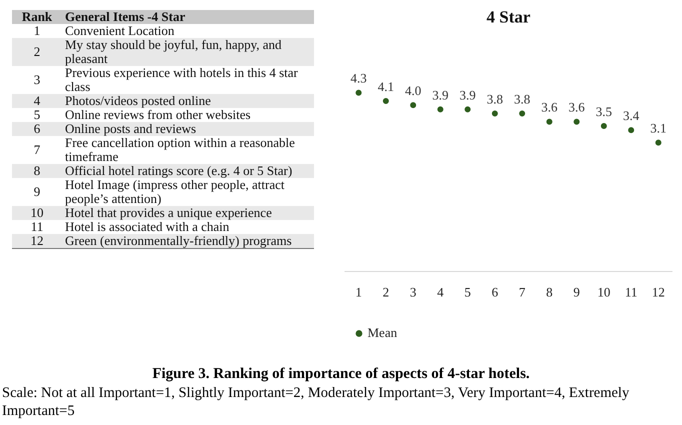 Image resolution: width=682 pixels, height=425 pixels. I want to click on text: Online posts and reviews, so click(188, 128).